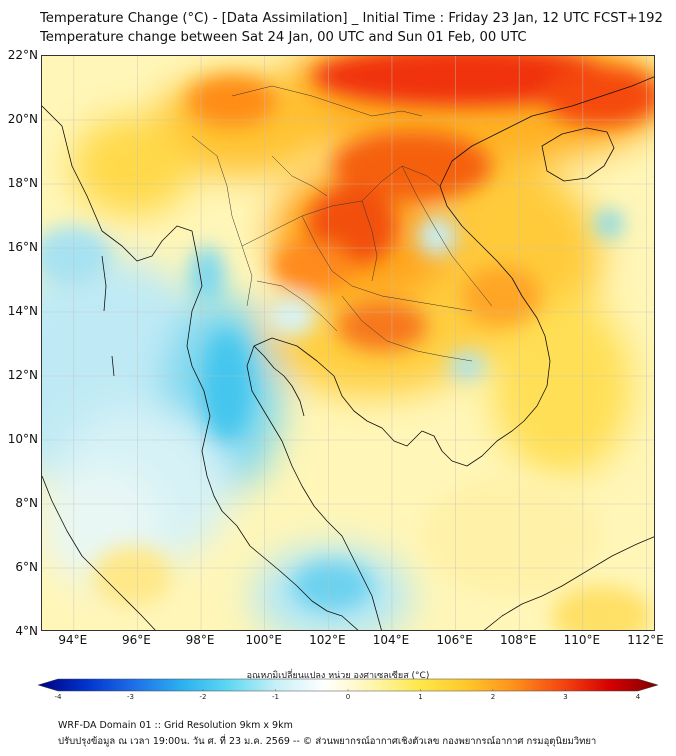  What do you see at coordinates (26, 503) in the screenshot?
I see `lat-tick-label: 8°N` at bounding box center [26, 503].